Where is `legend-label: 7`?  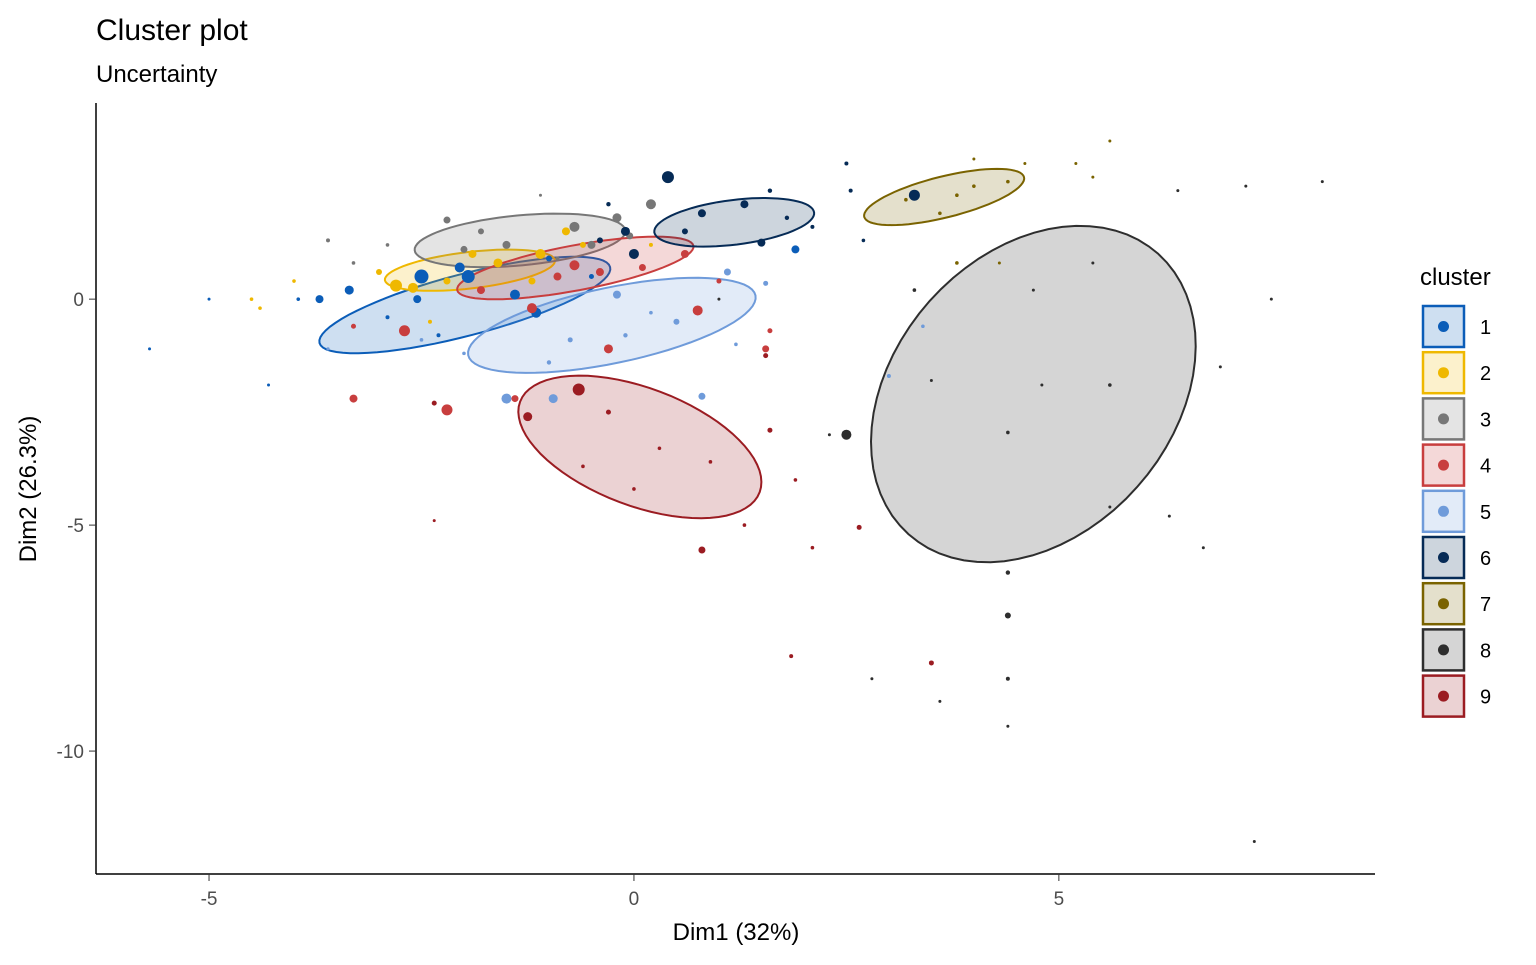
legend-label: 7 is located at coordinates (1485, 605).